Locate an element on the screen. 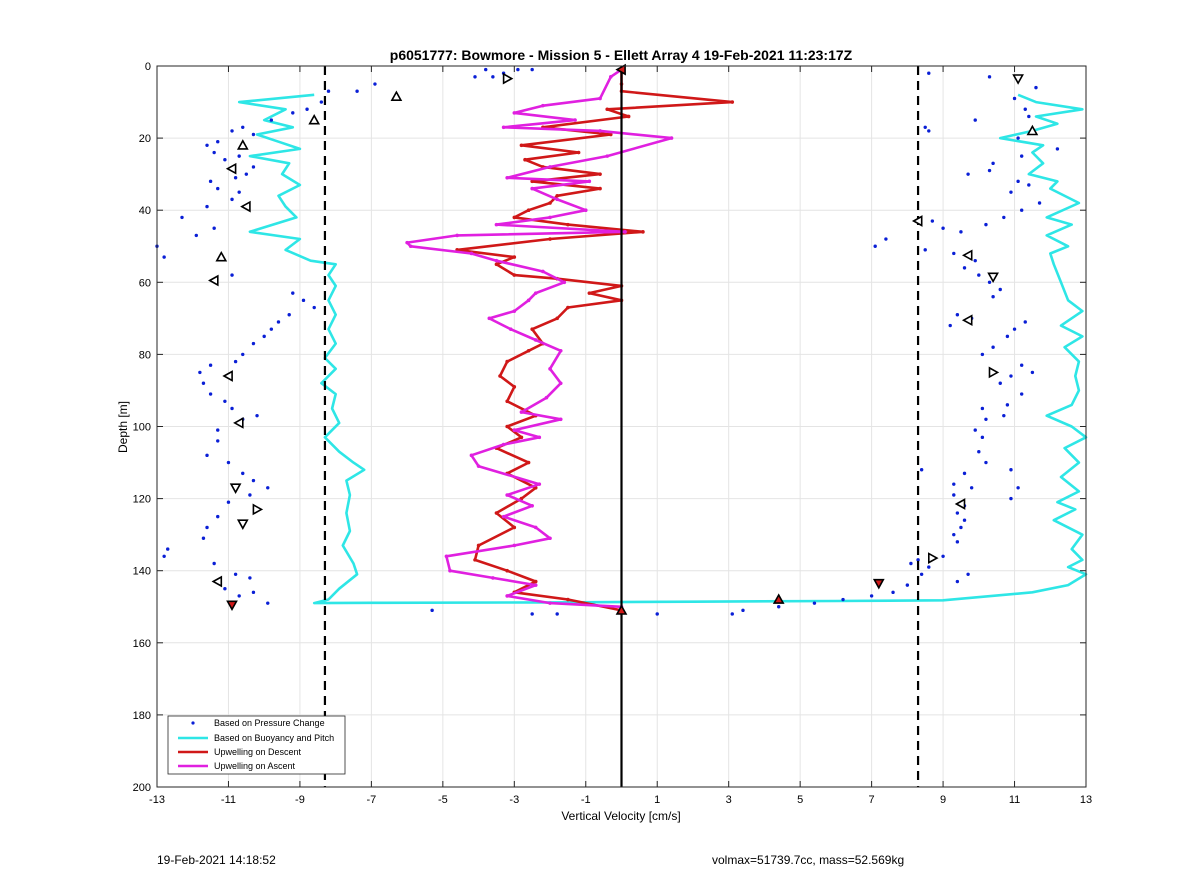  legend-entry-buoyancy: Based on Buoyancy and Pitch is located at coordinates (256, 738).